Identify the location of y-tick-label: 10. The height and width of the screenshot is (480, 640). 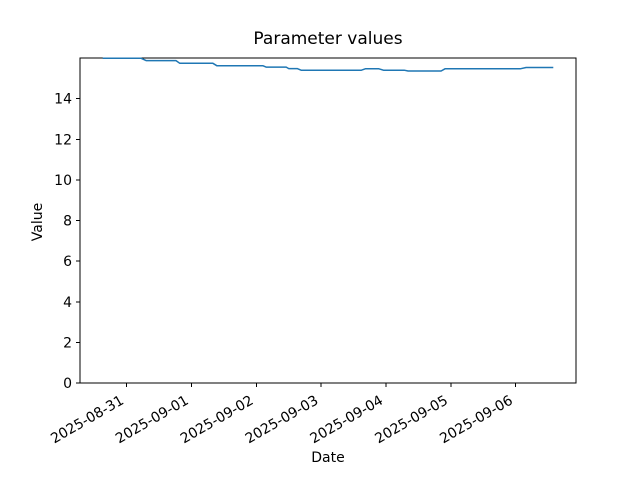
(63, 181).